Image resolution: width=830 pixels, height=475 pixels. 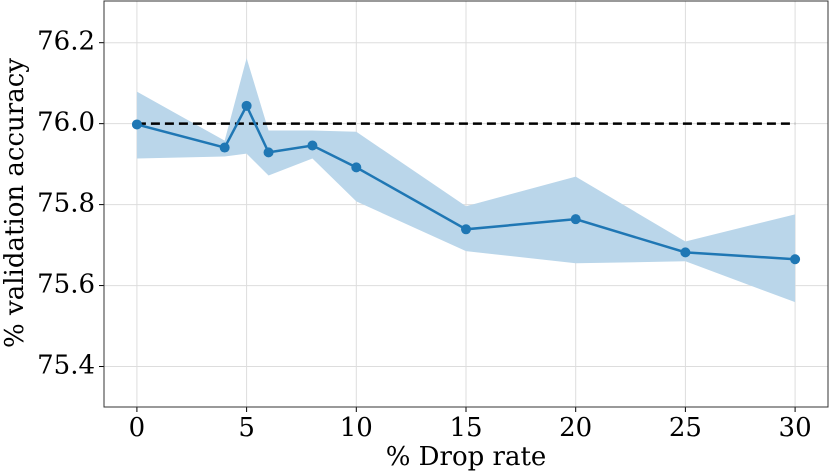 I want to click on x-tick-label: 20, so click(x=575, y=428).